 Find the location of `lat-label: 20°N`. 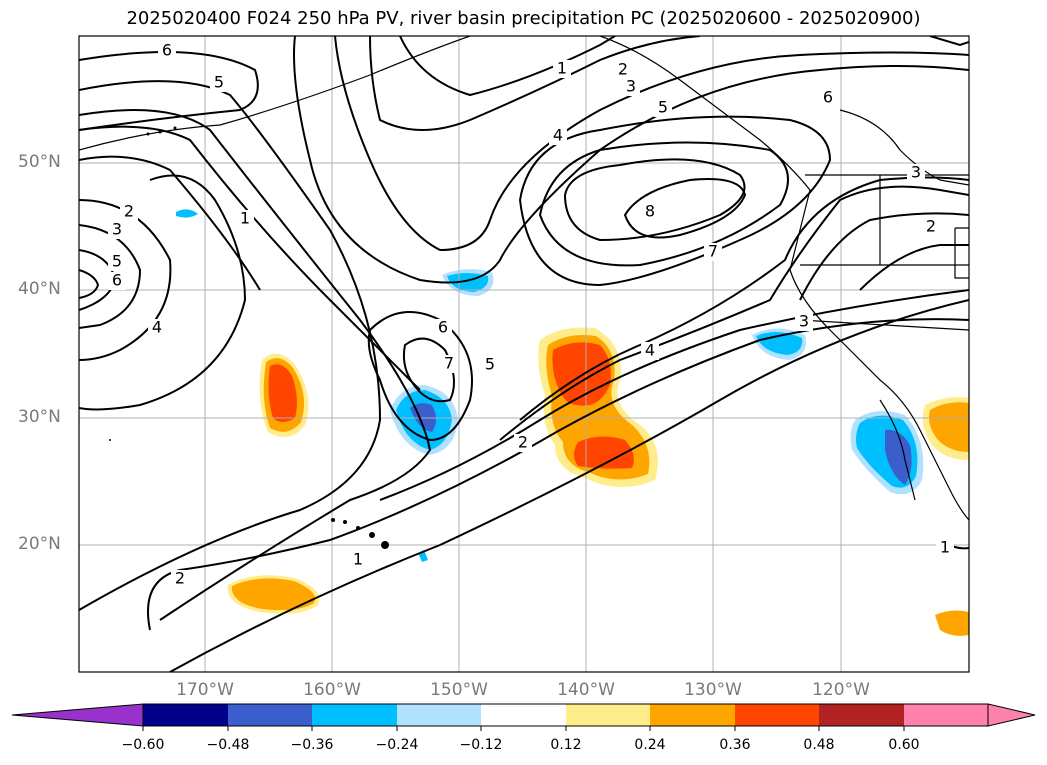

lat-label: 20°N is located at coordinates (39, 544).